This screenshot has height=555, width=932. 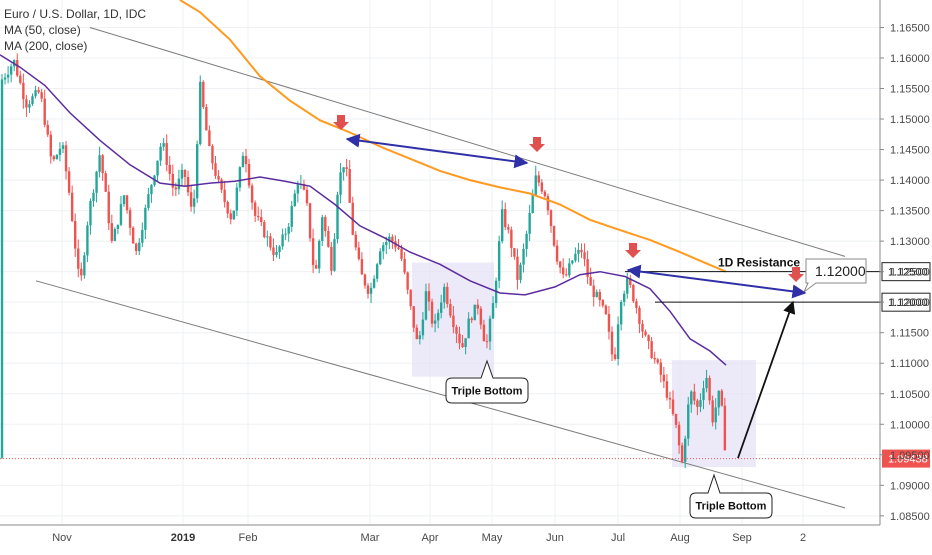 I want to click on legend-ma200: MA (200, close), so click(x=46, y=46).